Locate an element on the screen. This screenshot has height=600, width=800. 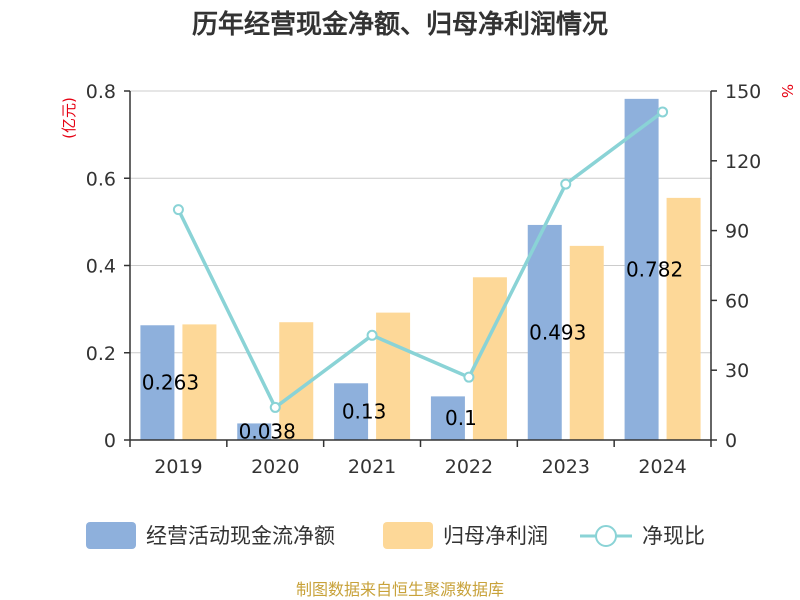
x-tick-label: 2021 is located at coordinates (372, 467).